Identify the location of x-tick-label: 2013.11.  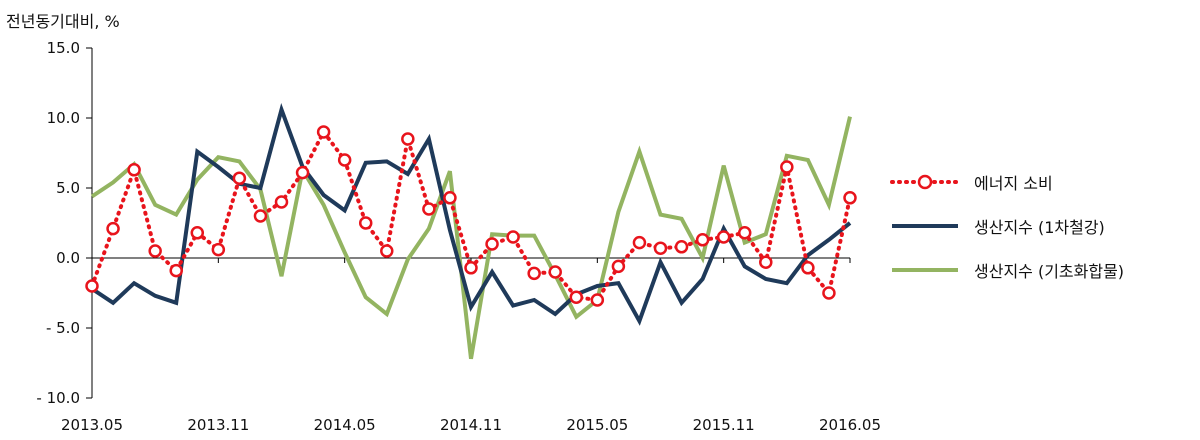
(218, 425).